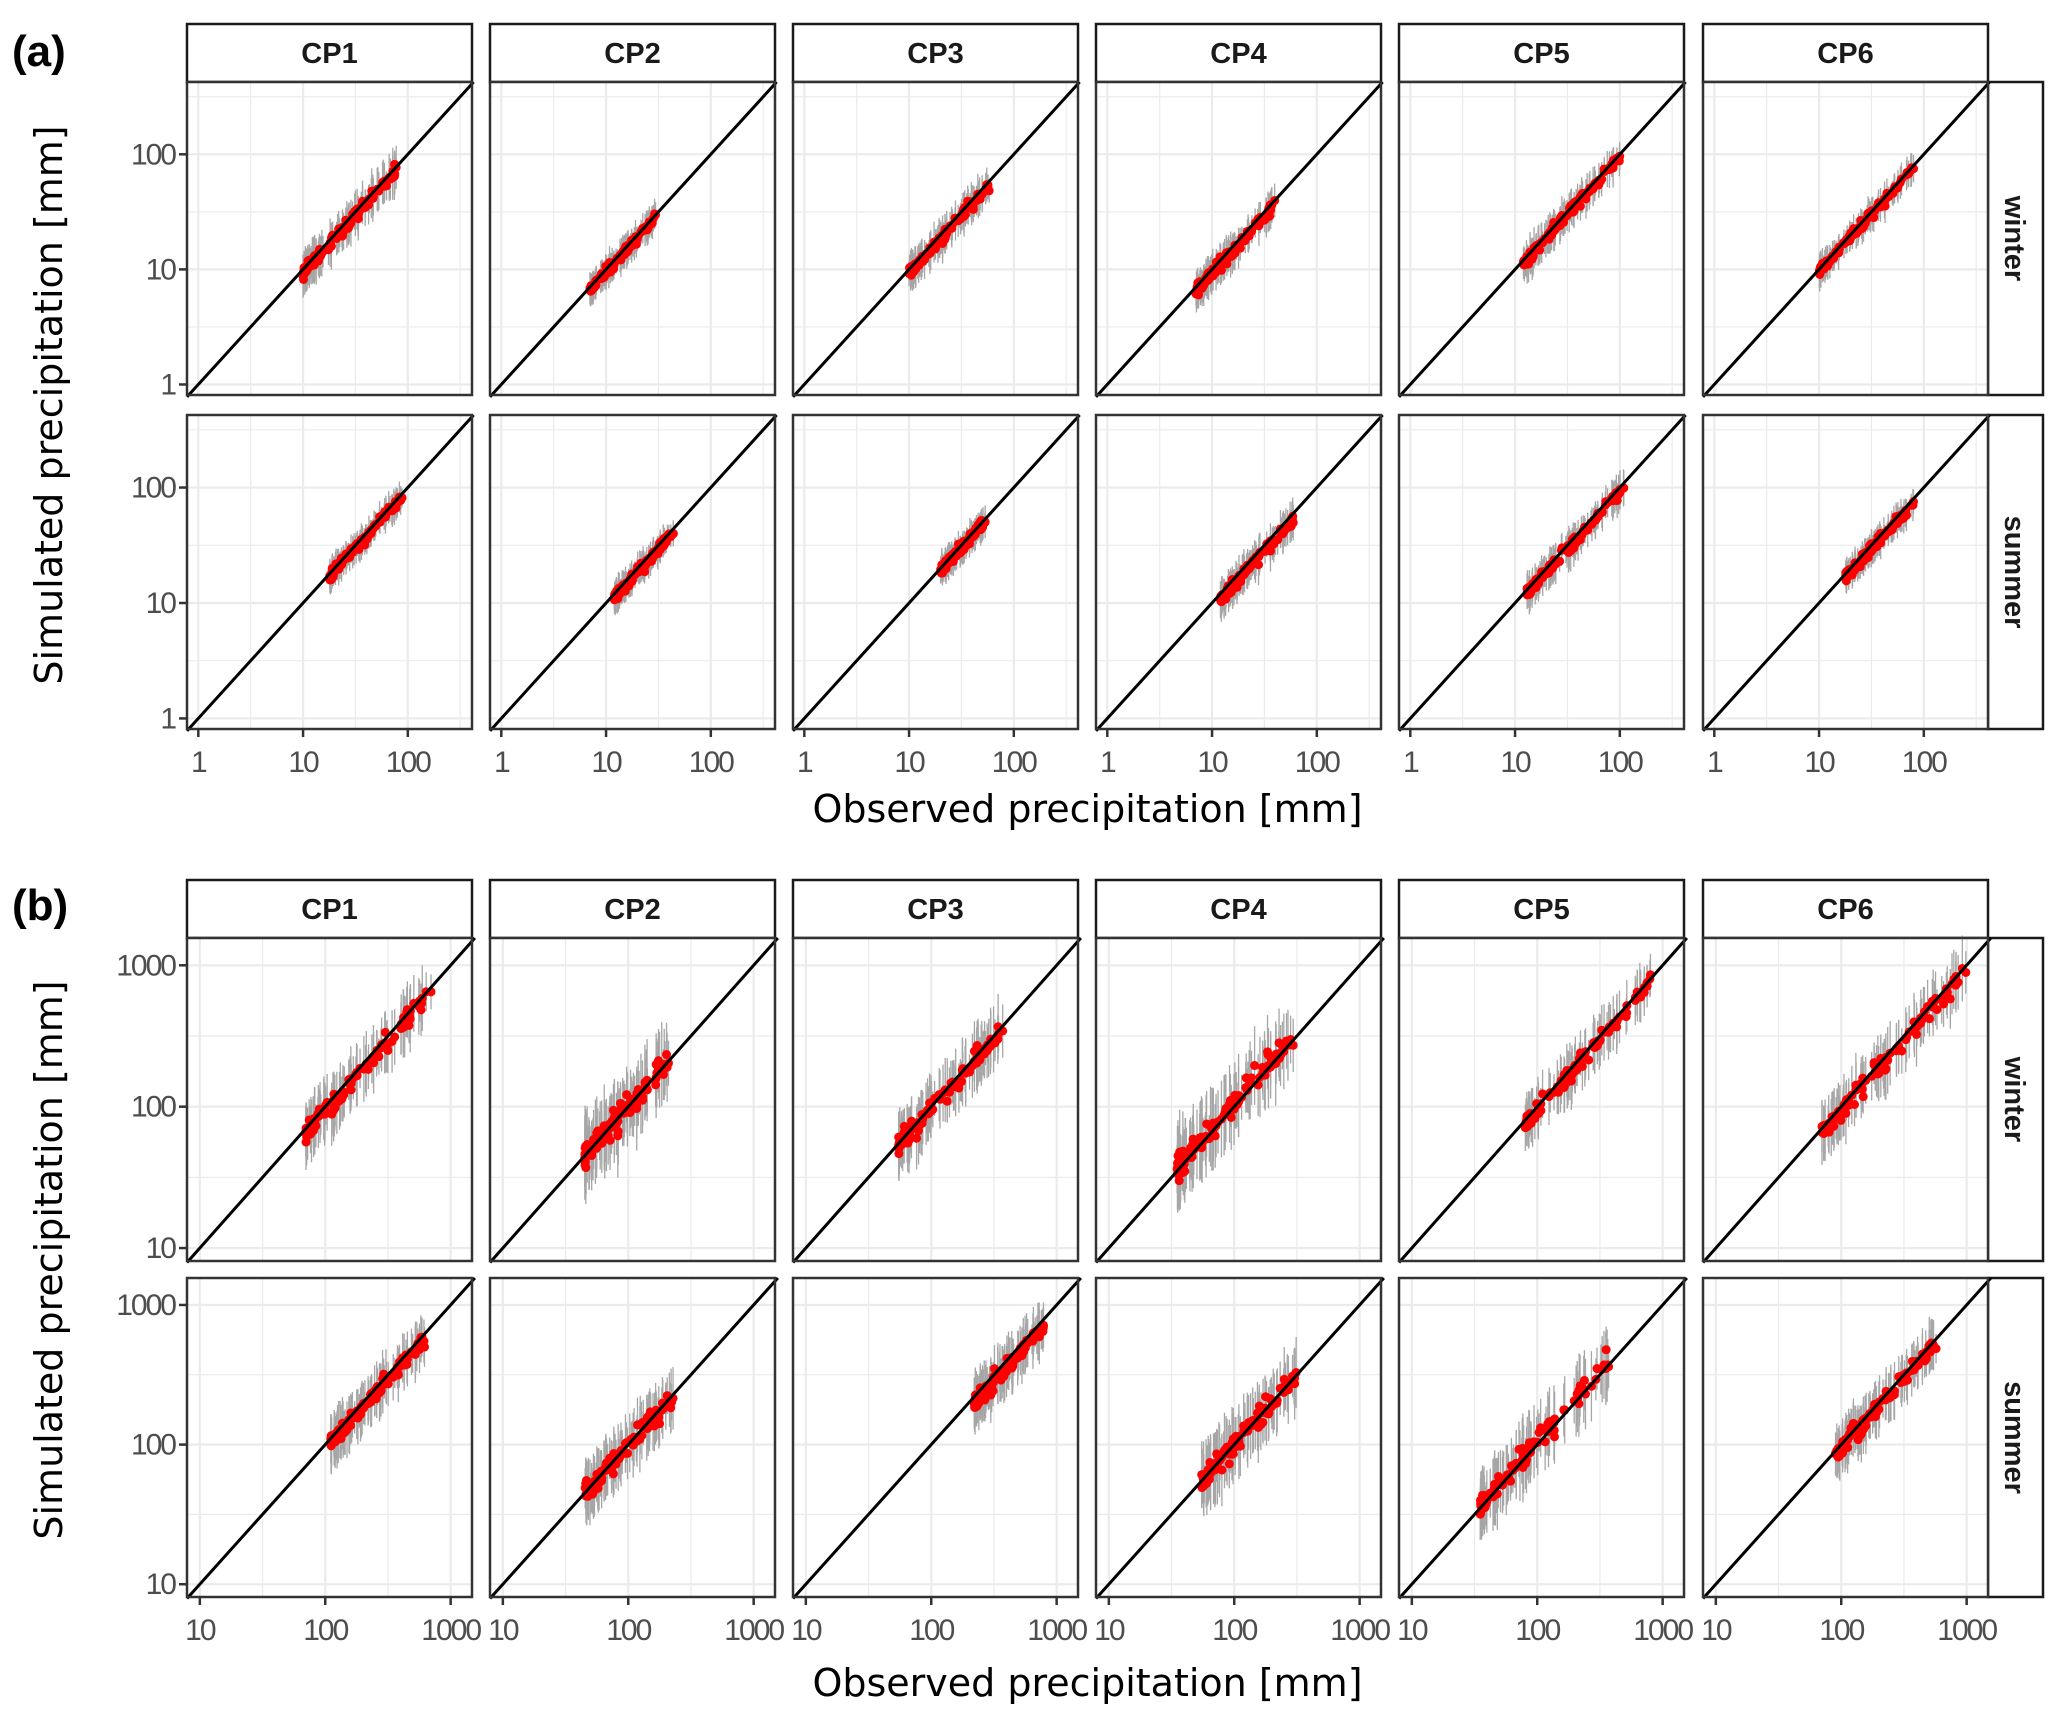 This screenshot has width=2067, height=1725. I want to click on panel-label: (b), so click(40, 905).